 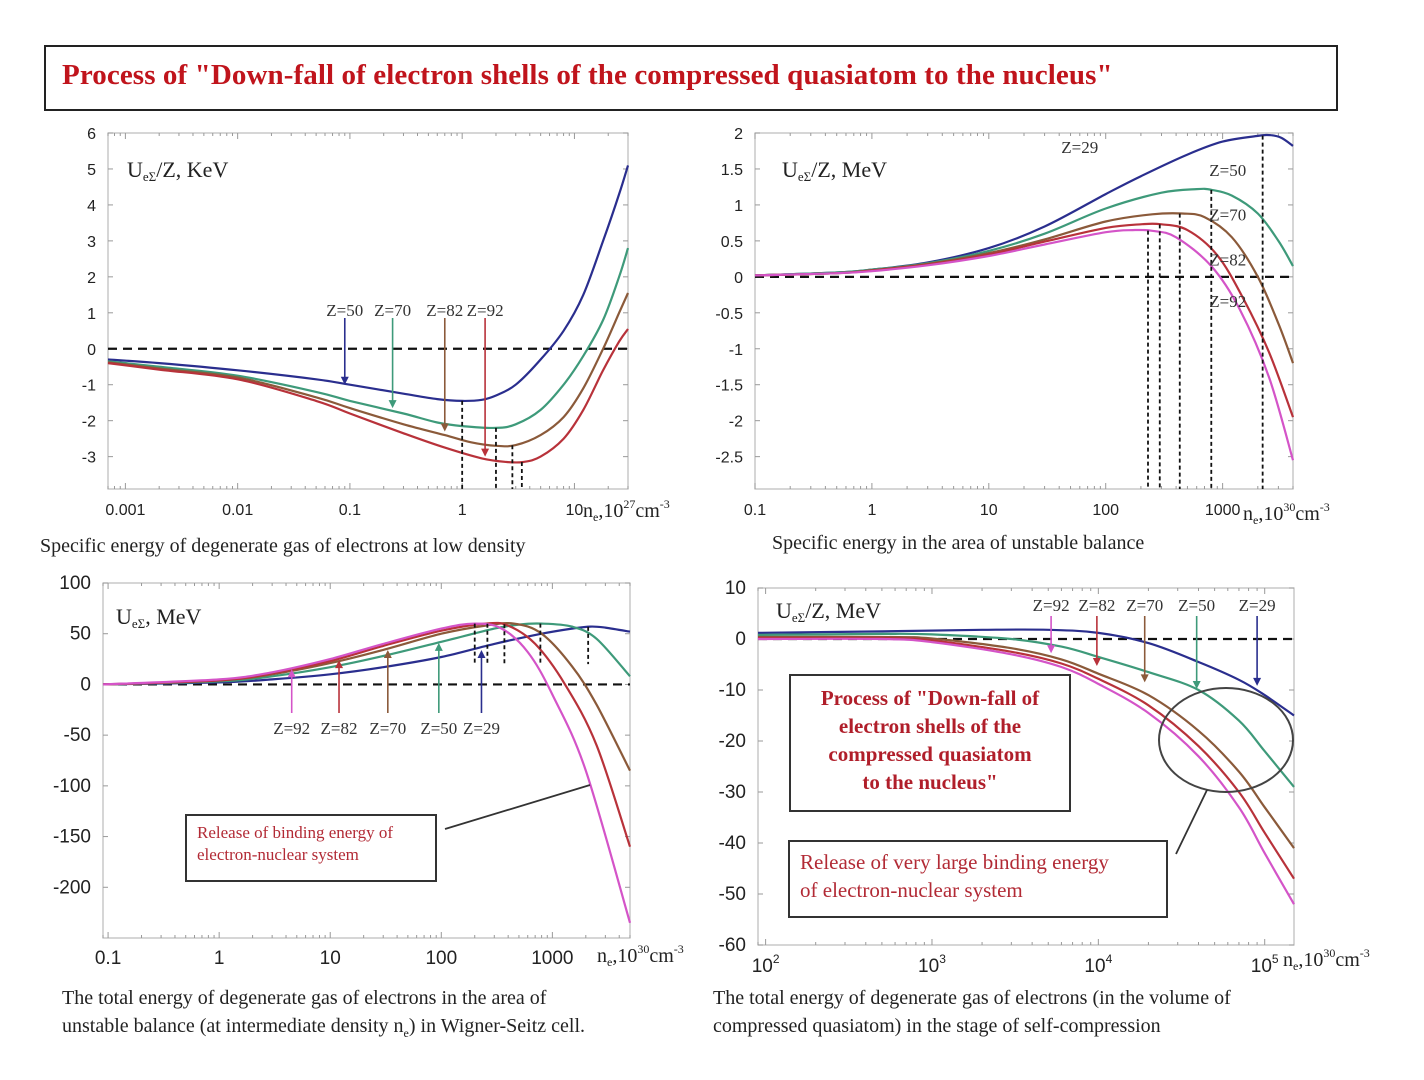 I want to click on y-tick-label: 6, so click(x=91, y=134).